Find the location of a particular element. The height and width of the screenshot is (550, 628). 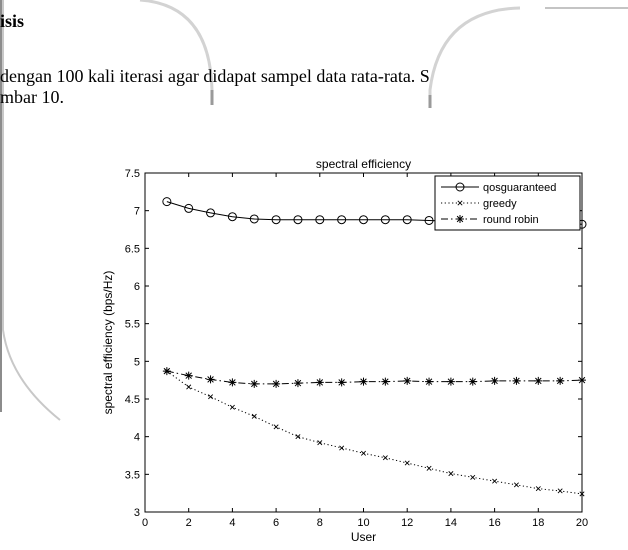

y-tick-label: 7 is located at coordinates (137, 212).